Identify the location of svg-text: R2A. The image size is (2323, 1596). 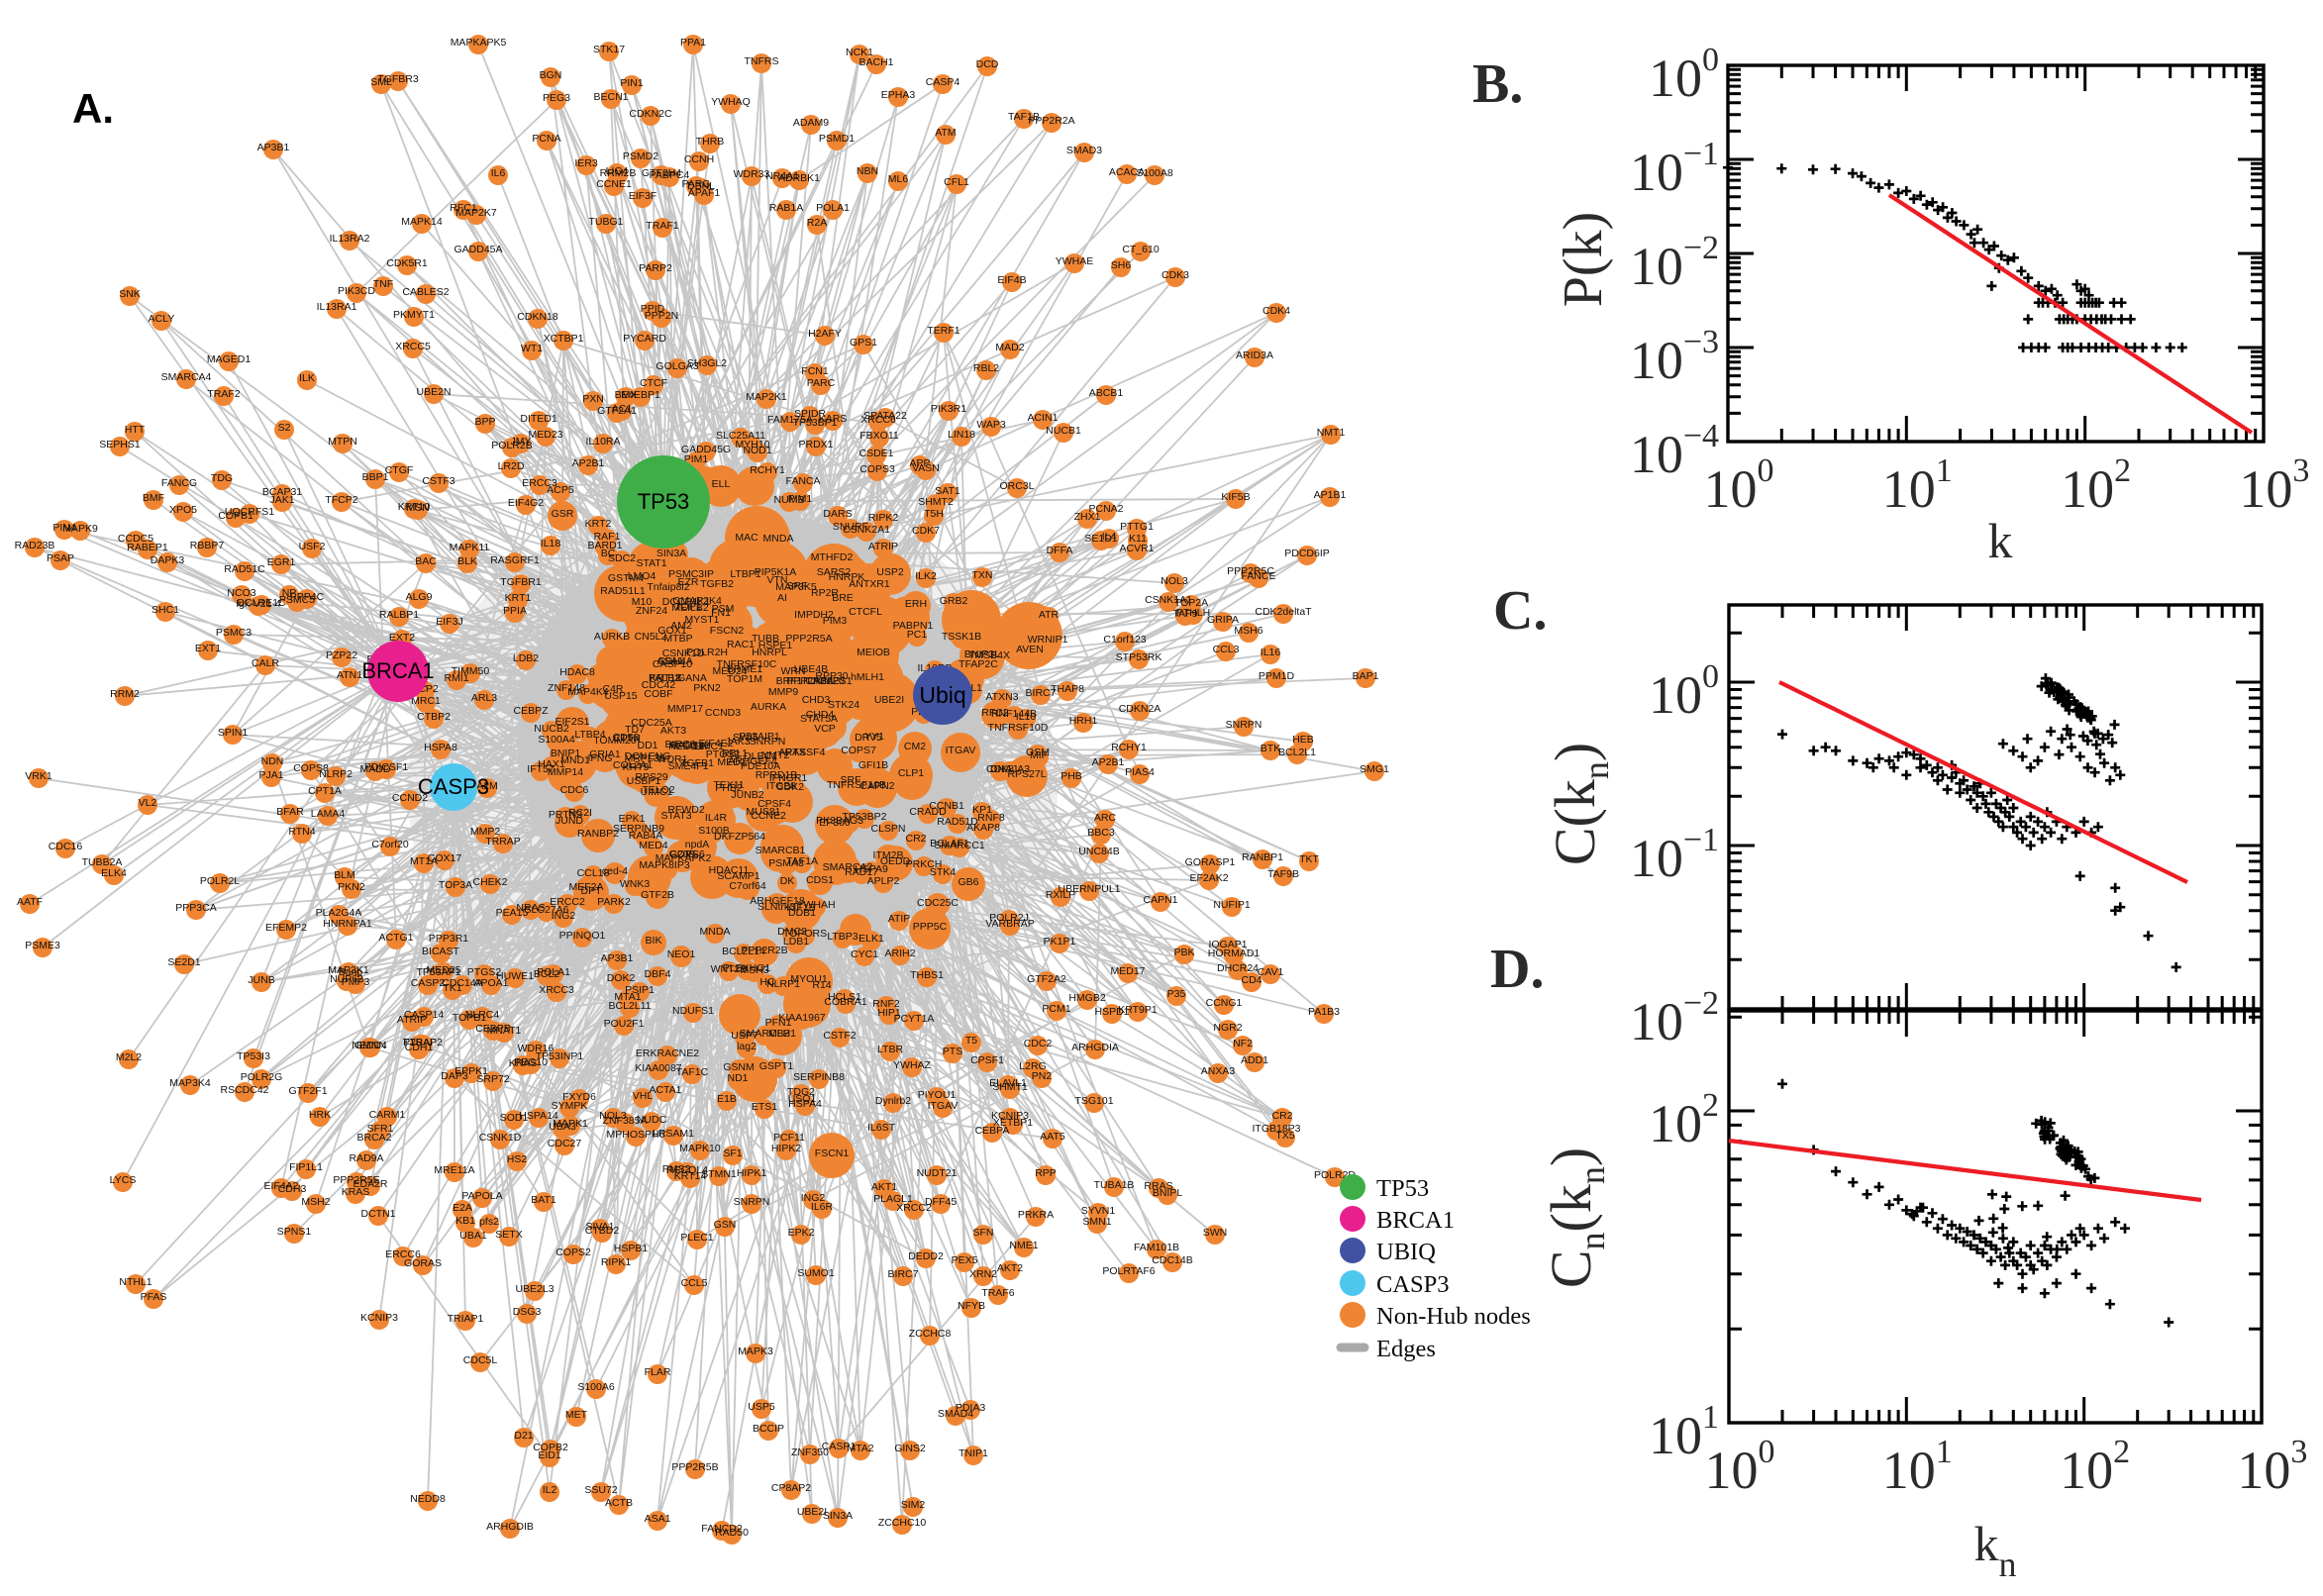
(817, 223).